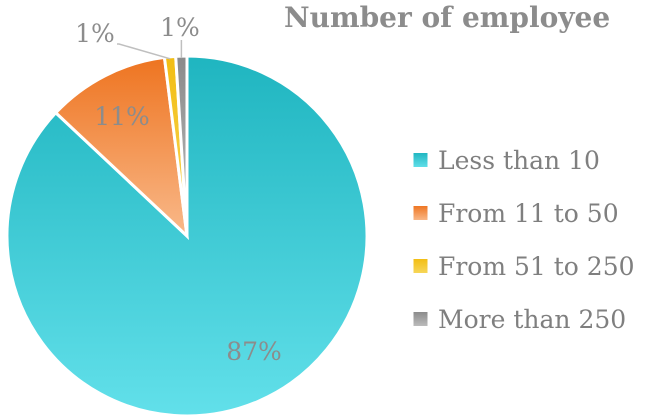 The height and width of the screenshot is (416, 647). I want to click on legend-label-from-51-to-250: From 51 to 250, so click(536, 266).